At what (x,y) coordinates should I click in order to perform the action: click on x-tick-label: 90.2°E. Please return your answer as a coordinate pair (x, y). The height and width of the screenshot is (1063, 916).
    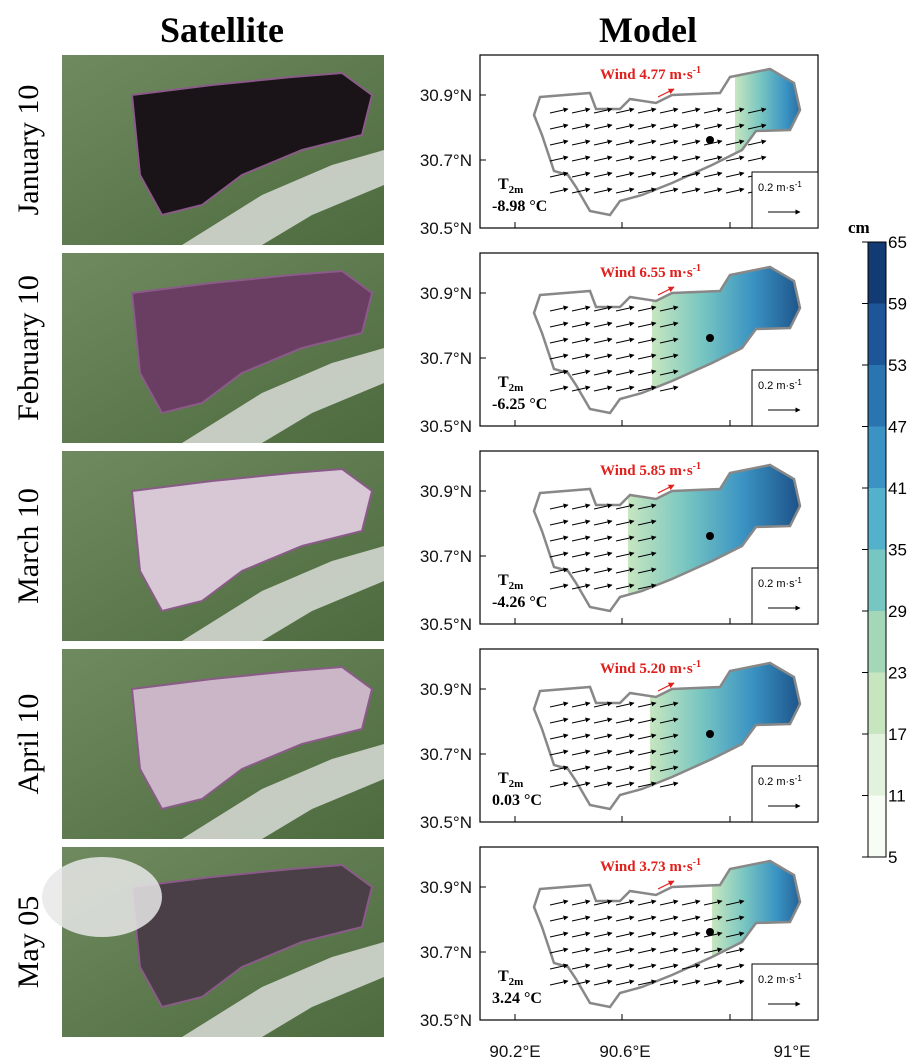
    Looking at the image, I should click on (514, 1051).